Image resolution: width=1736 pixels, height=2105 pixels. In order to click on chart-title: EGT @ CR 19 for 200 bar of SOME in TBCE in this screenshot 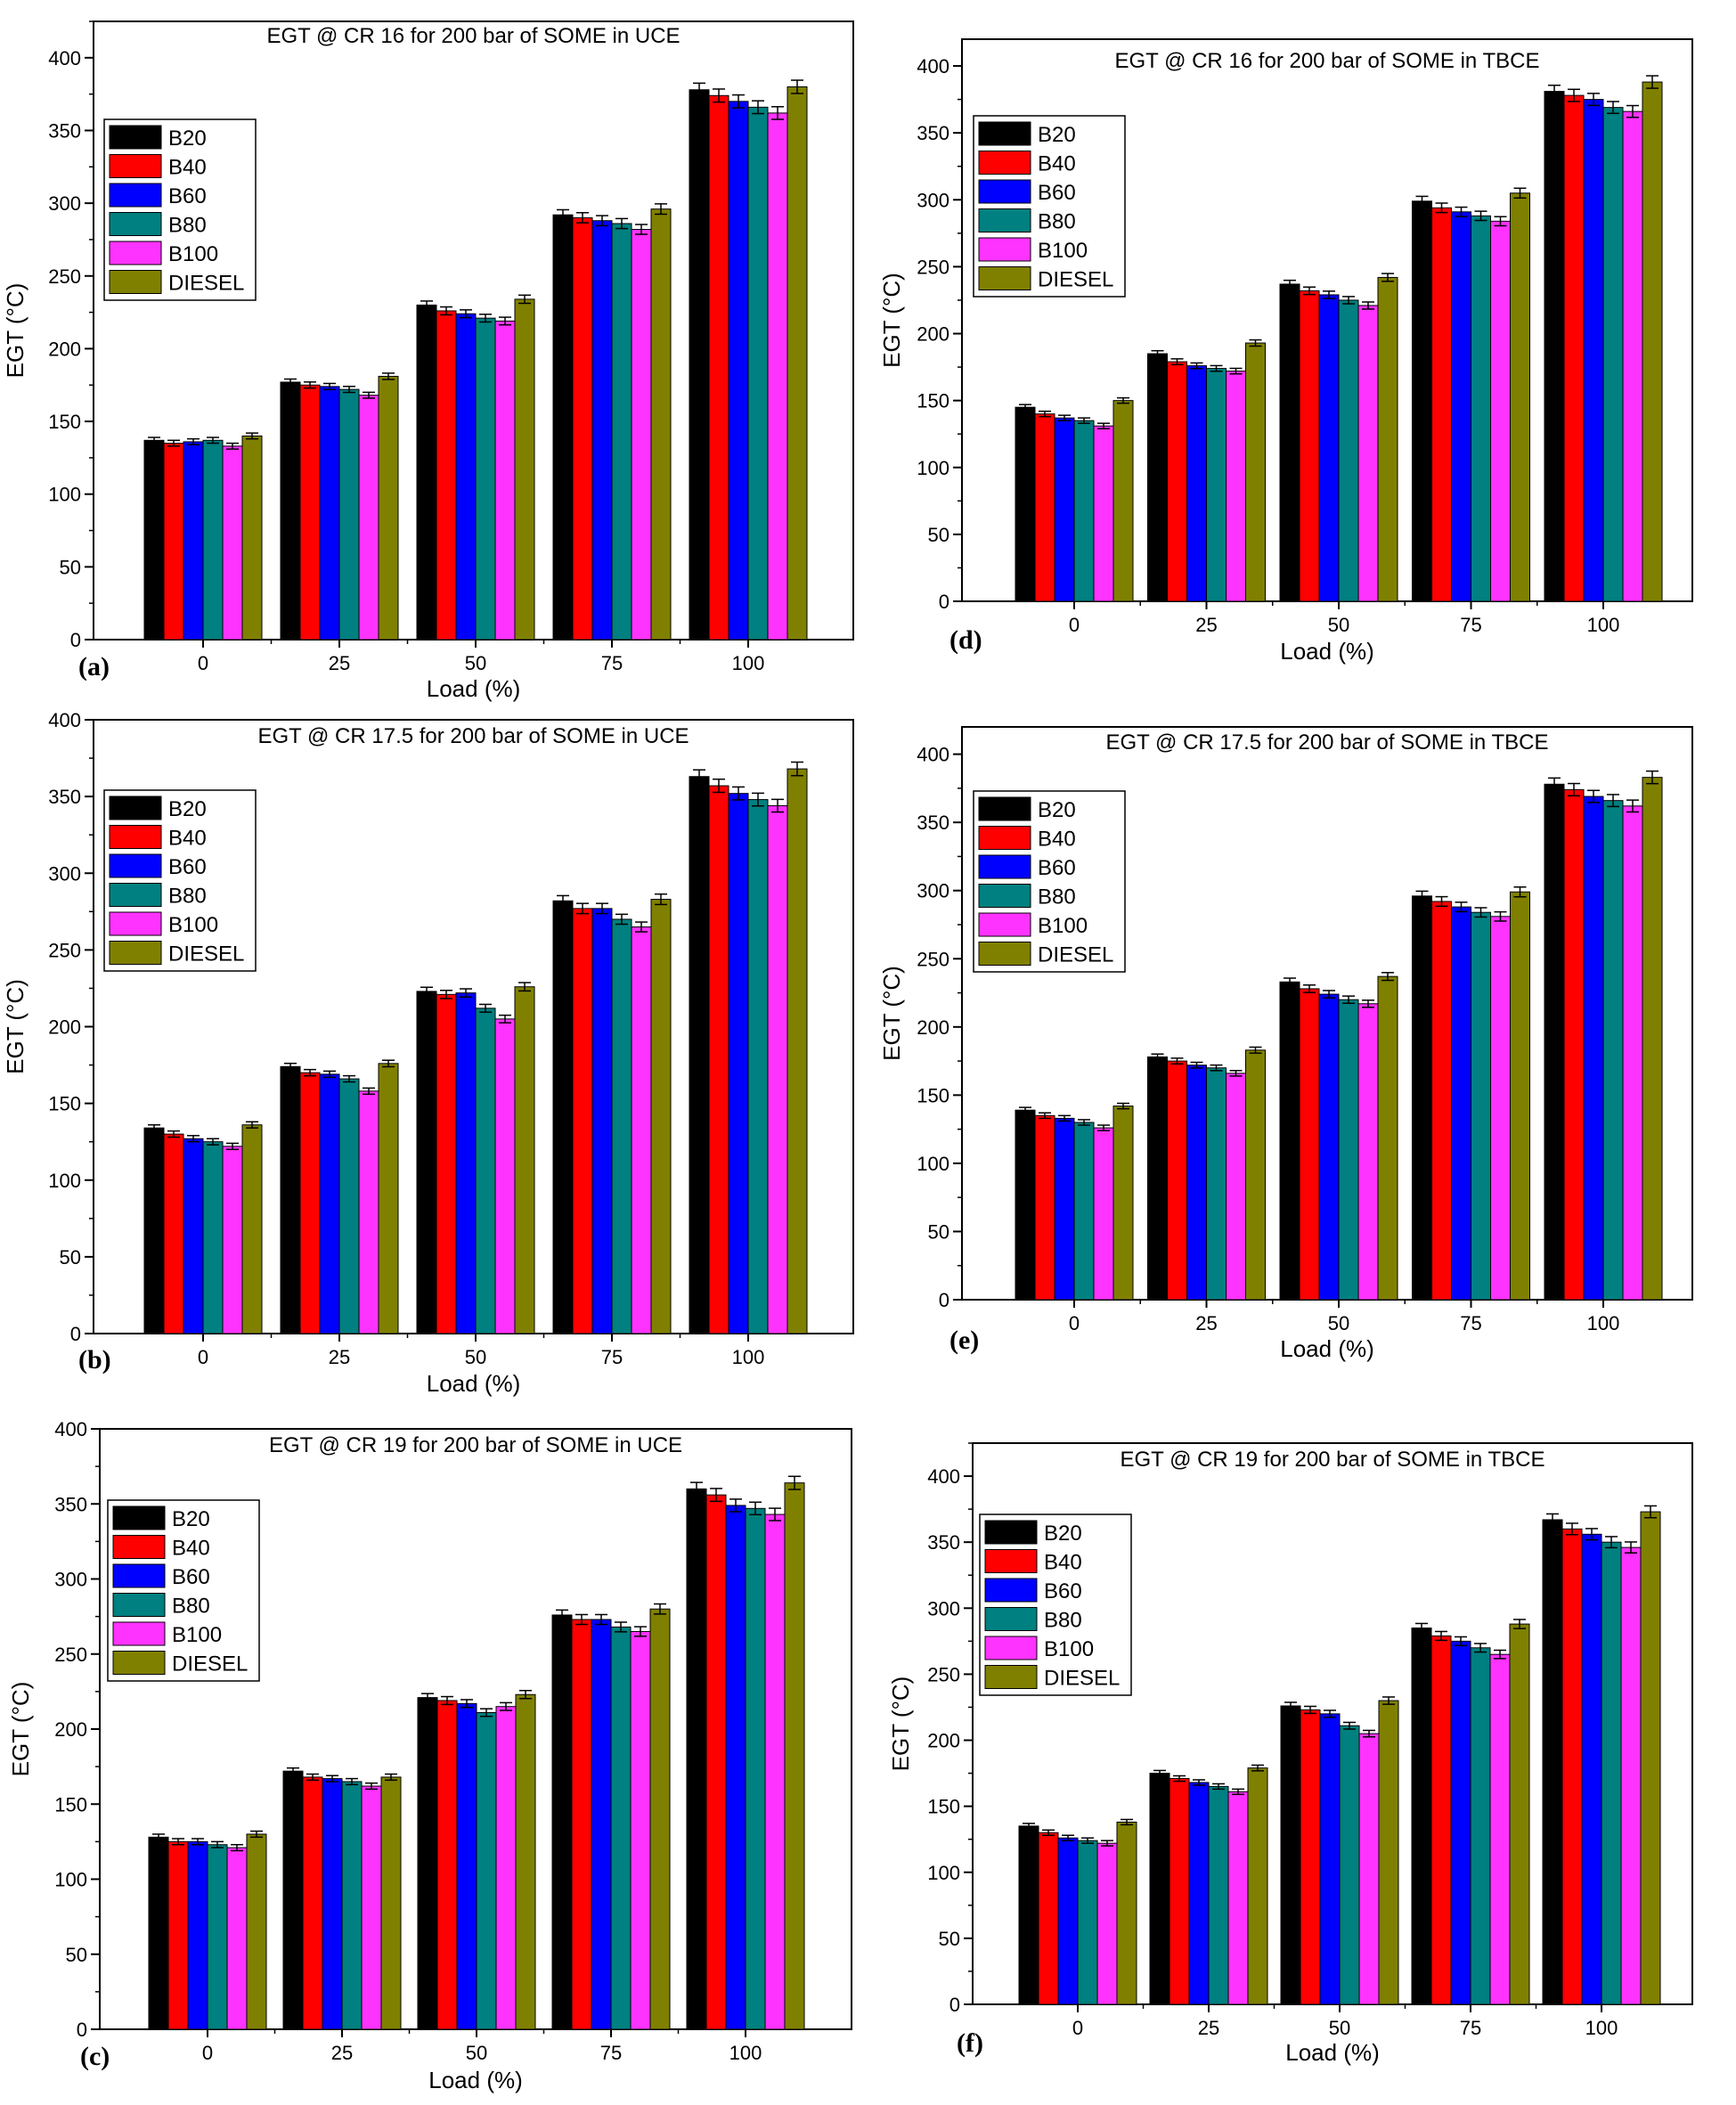, I will do `click(1333, 1460)`.